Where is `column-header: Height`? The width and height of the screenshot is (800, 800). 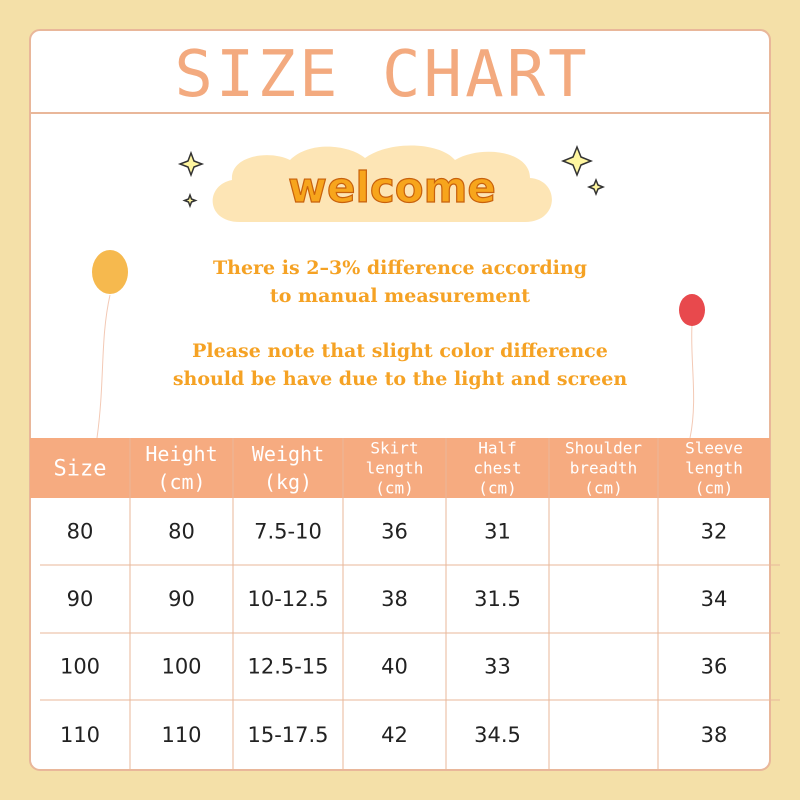 column-header: Height is located at coordinates (181, 454).